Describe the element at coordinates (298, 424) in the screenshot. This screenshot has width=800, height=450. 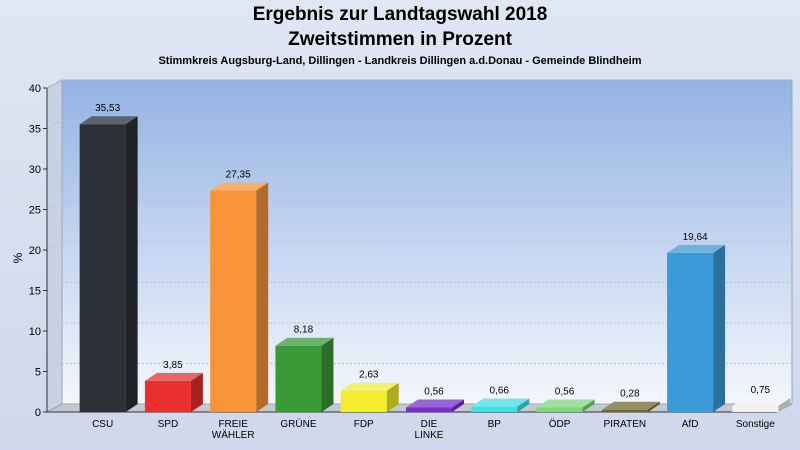
I see `x-tick-label: GRÜNE` at that location.